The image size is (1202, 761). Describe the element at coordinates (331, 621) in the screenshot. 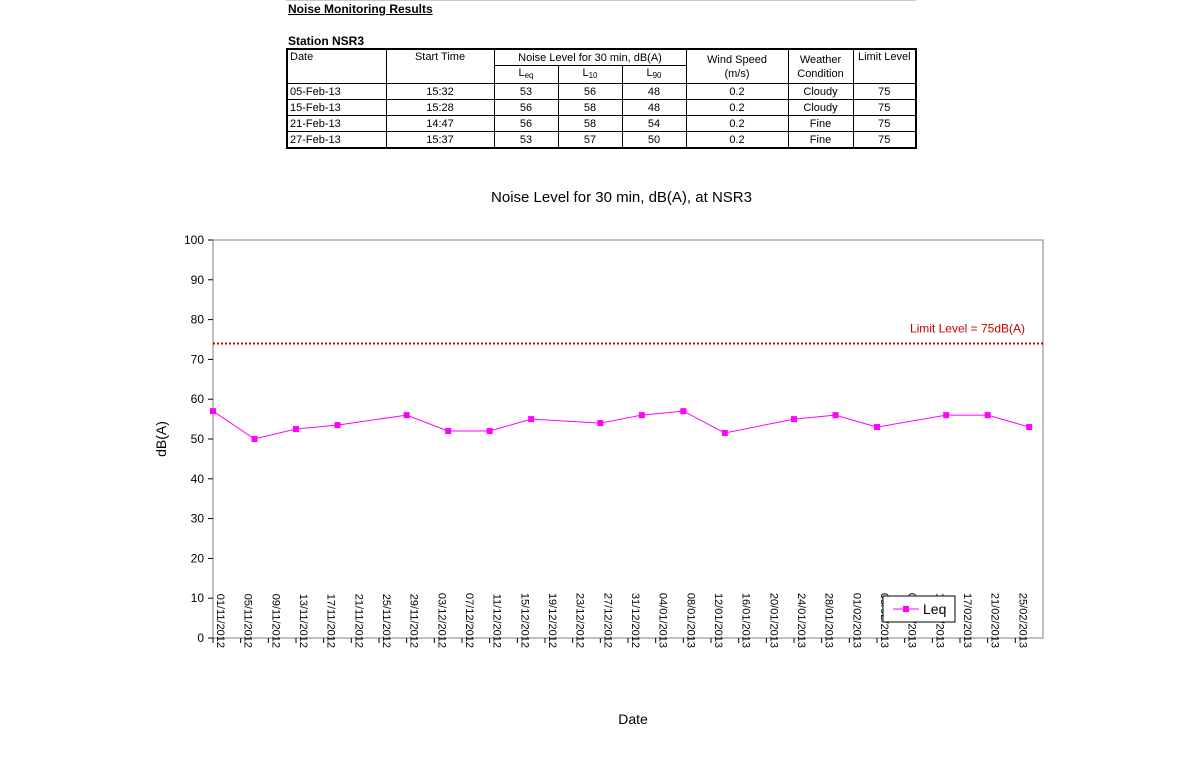

I see `x-tick-label: 17/11/2012` at that location.